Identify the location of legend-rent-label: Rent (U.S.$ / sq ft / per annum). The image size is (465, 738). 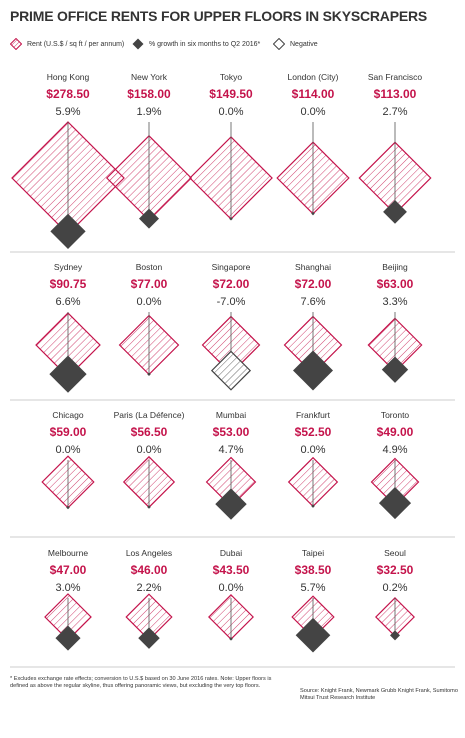
(76, 44).